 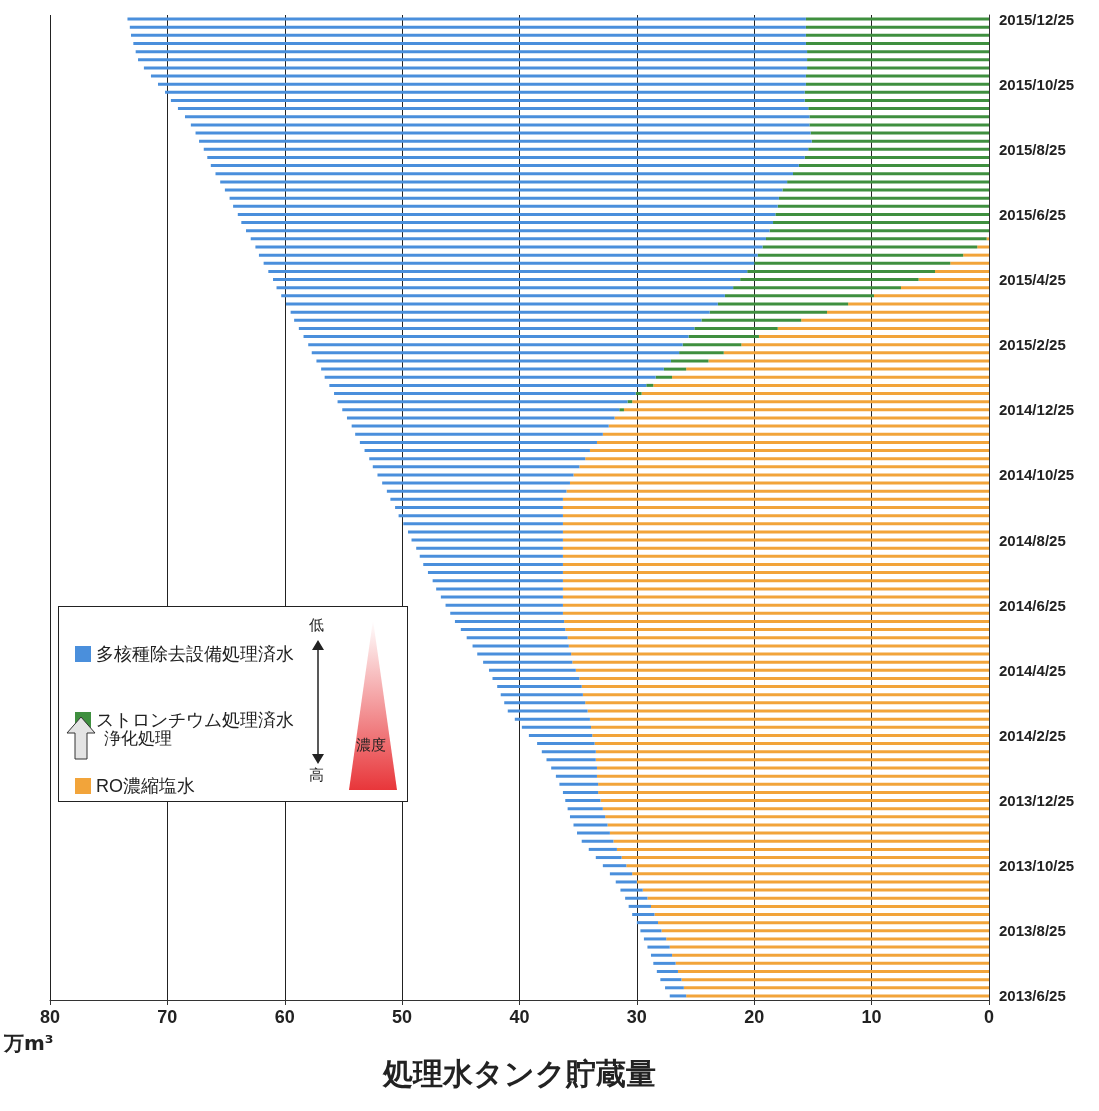 What do you see at coordinates (138, 739) in the screenshot?
I see `annotation: 浄化処理` at bounding box center [138, 739].